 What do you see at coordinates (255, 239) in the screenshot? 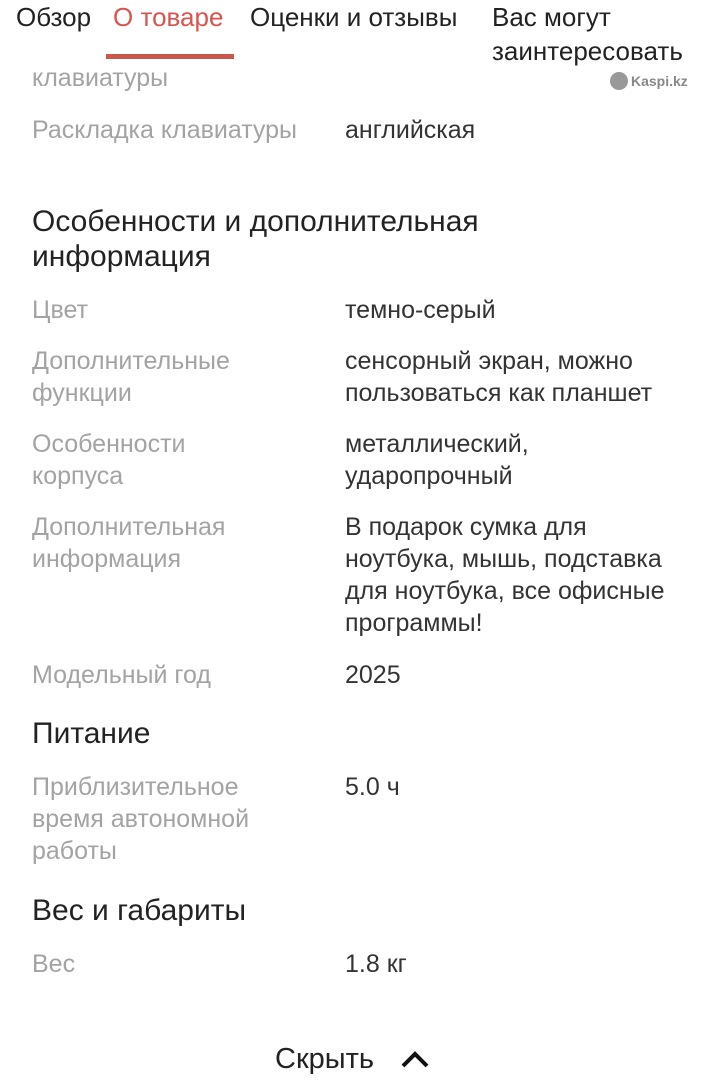
I see `section-heading: Особенности и дополнительная информация` at bounding box center [255, 239].